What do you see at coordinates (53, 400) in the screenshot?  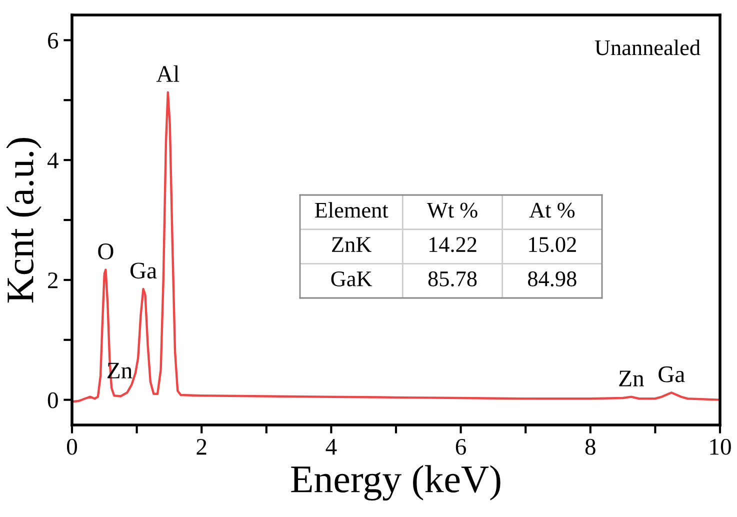 I see `y-tick-label: 0` at bounding box center [53, 400].